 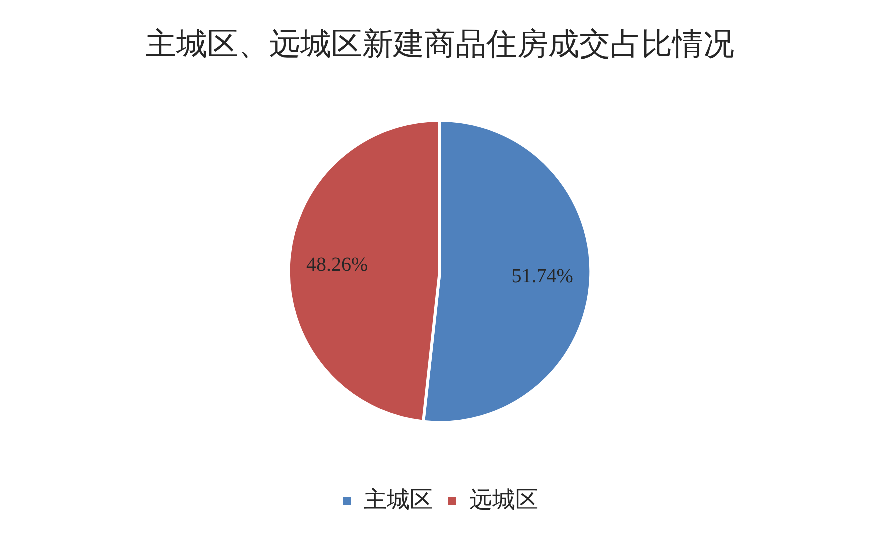 What do you see at coordinates (440, 44) in the screenshot?
I see `chart-title: 主城区、远城区新建商品住房成交占比情况` at bounding box center [440, 44].